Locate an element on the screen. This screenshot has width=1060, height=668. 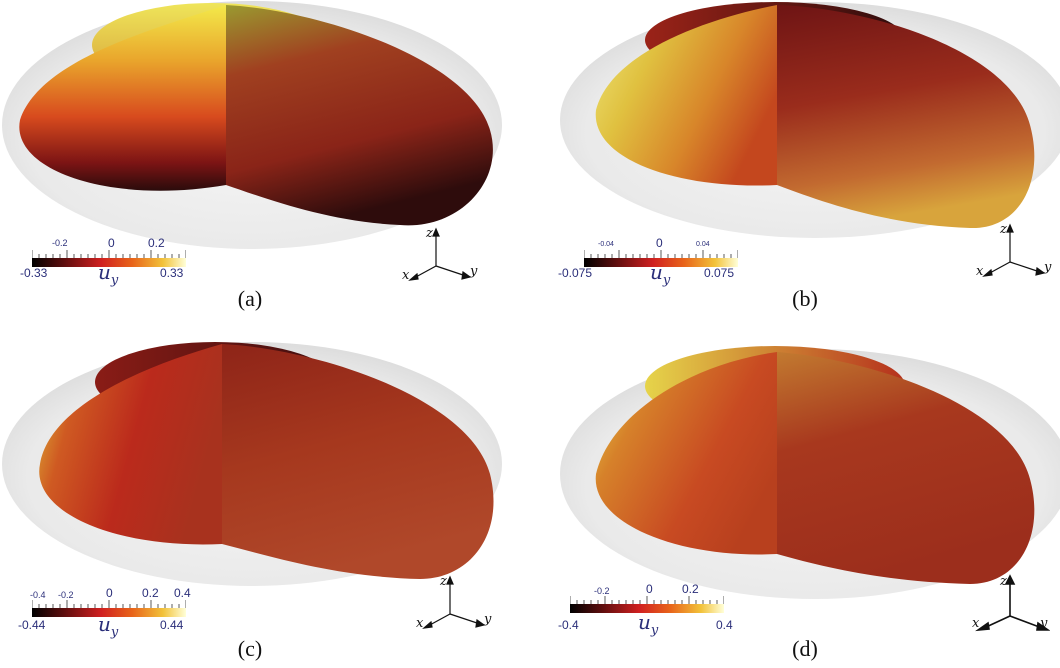
tick-label: -0.4 is located at coordinates (38, 595).